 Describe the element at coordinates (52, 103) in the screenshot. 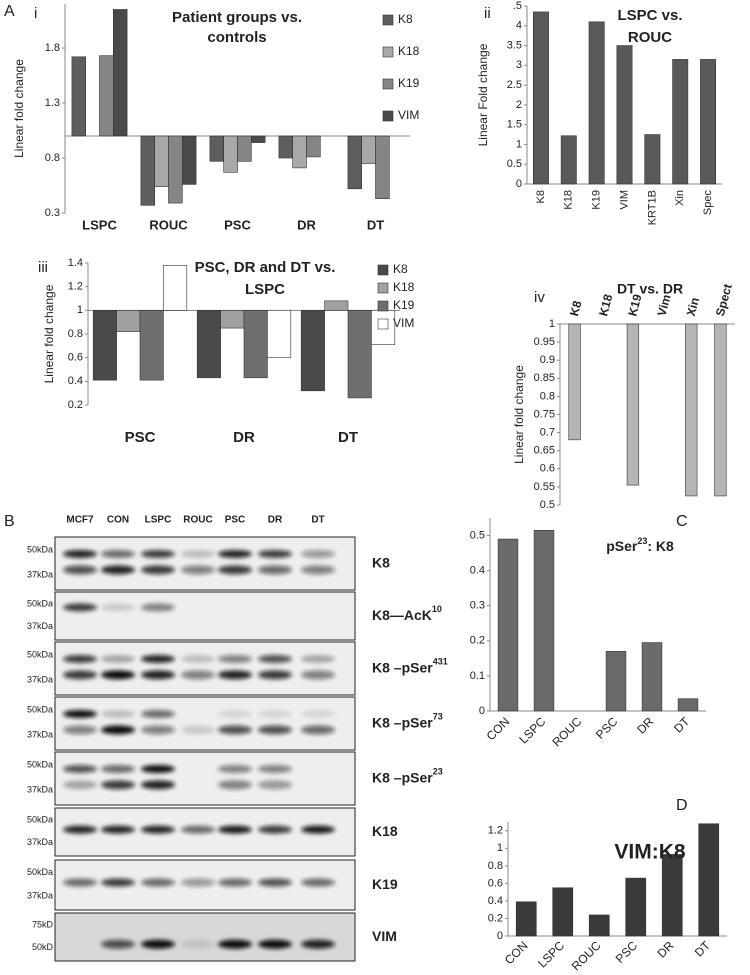

I see `y-tick-label: 1.3` at that location.